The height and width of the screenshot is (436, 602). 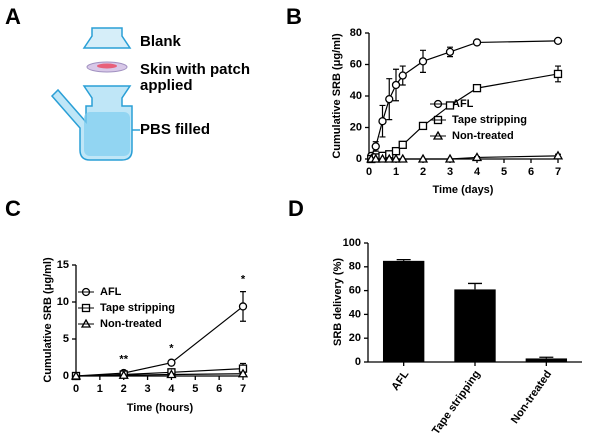 What do you see at coordinates (160, 408) in the screenshot?
I see `x-axis-label: Time (hours)` at bounding box center [160, 408].